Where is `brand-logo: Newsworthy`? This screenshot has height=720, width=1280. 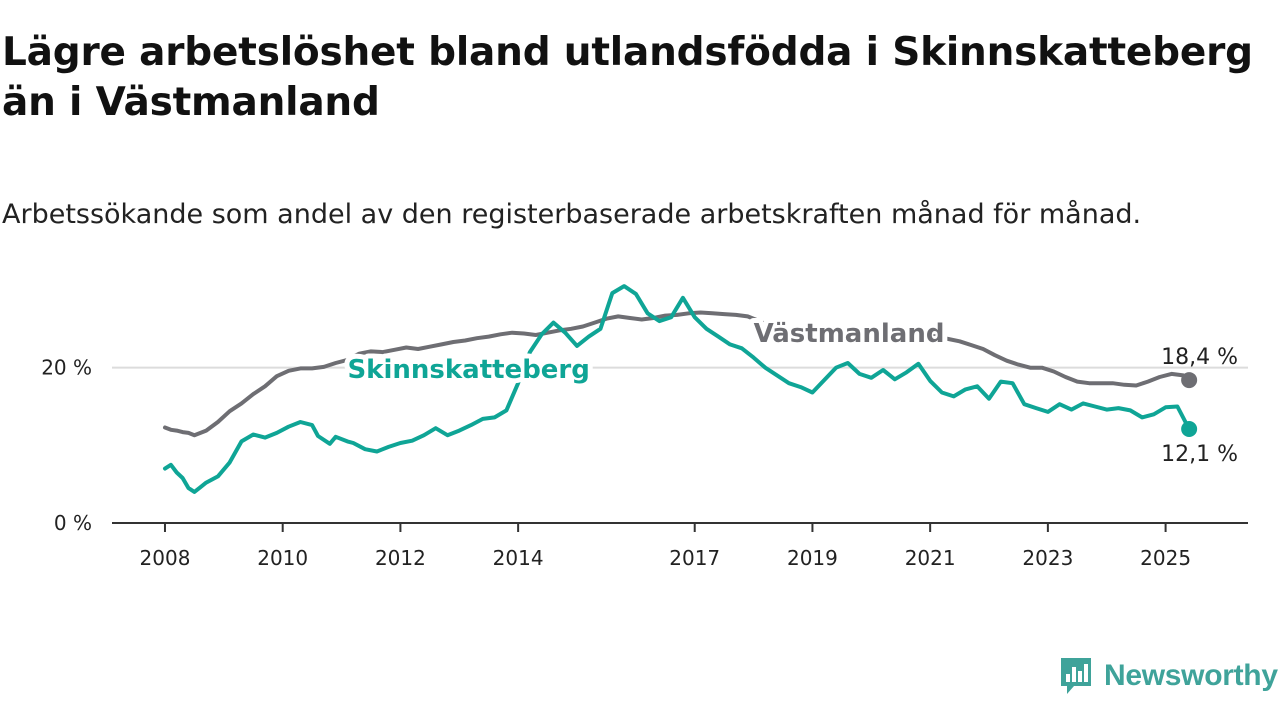 brand-logo: Newsworthy is located at coordinates (1168, 676).